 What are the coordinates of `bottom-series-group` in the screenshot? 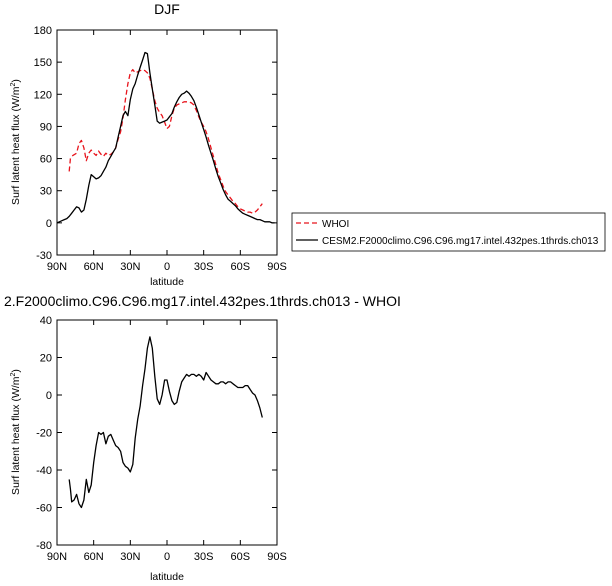 It's located at (165, 422).